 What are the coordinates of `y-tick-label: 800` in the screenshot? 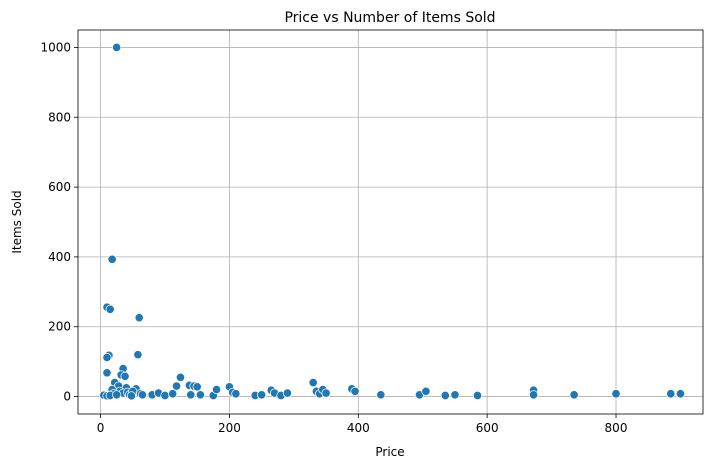 It's located at (59, 117).